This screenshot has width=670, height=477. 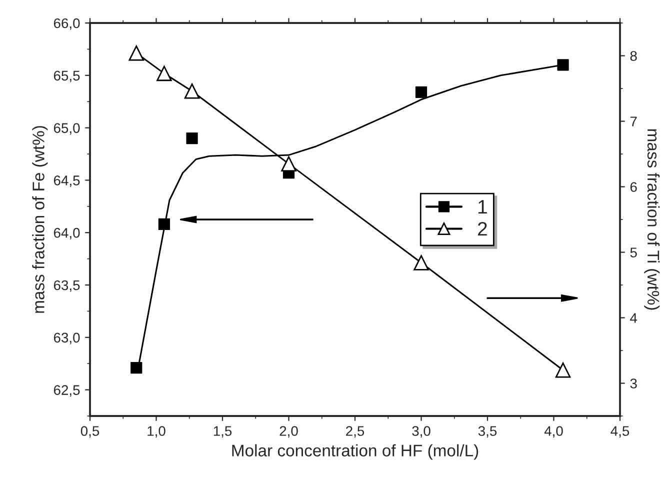 I want to click on x-tick-label: 2,5, so click(x=355, y=432).